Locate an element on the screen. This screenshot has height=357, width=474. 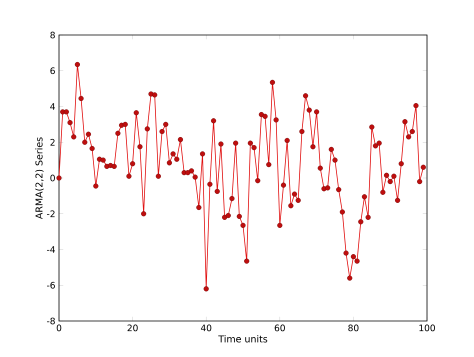
y-tick-label: 0 is located at coordinates (52, 178).